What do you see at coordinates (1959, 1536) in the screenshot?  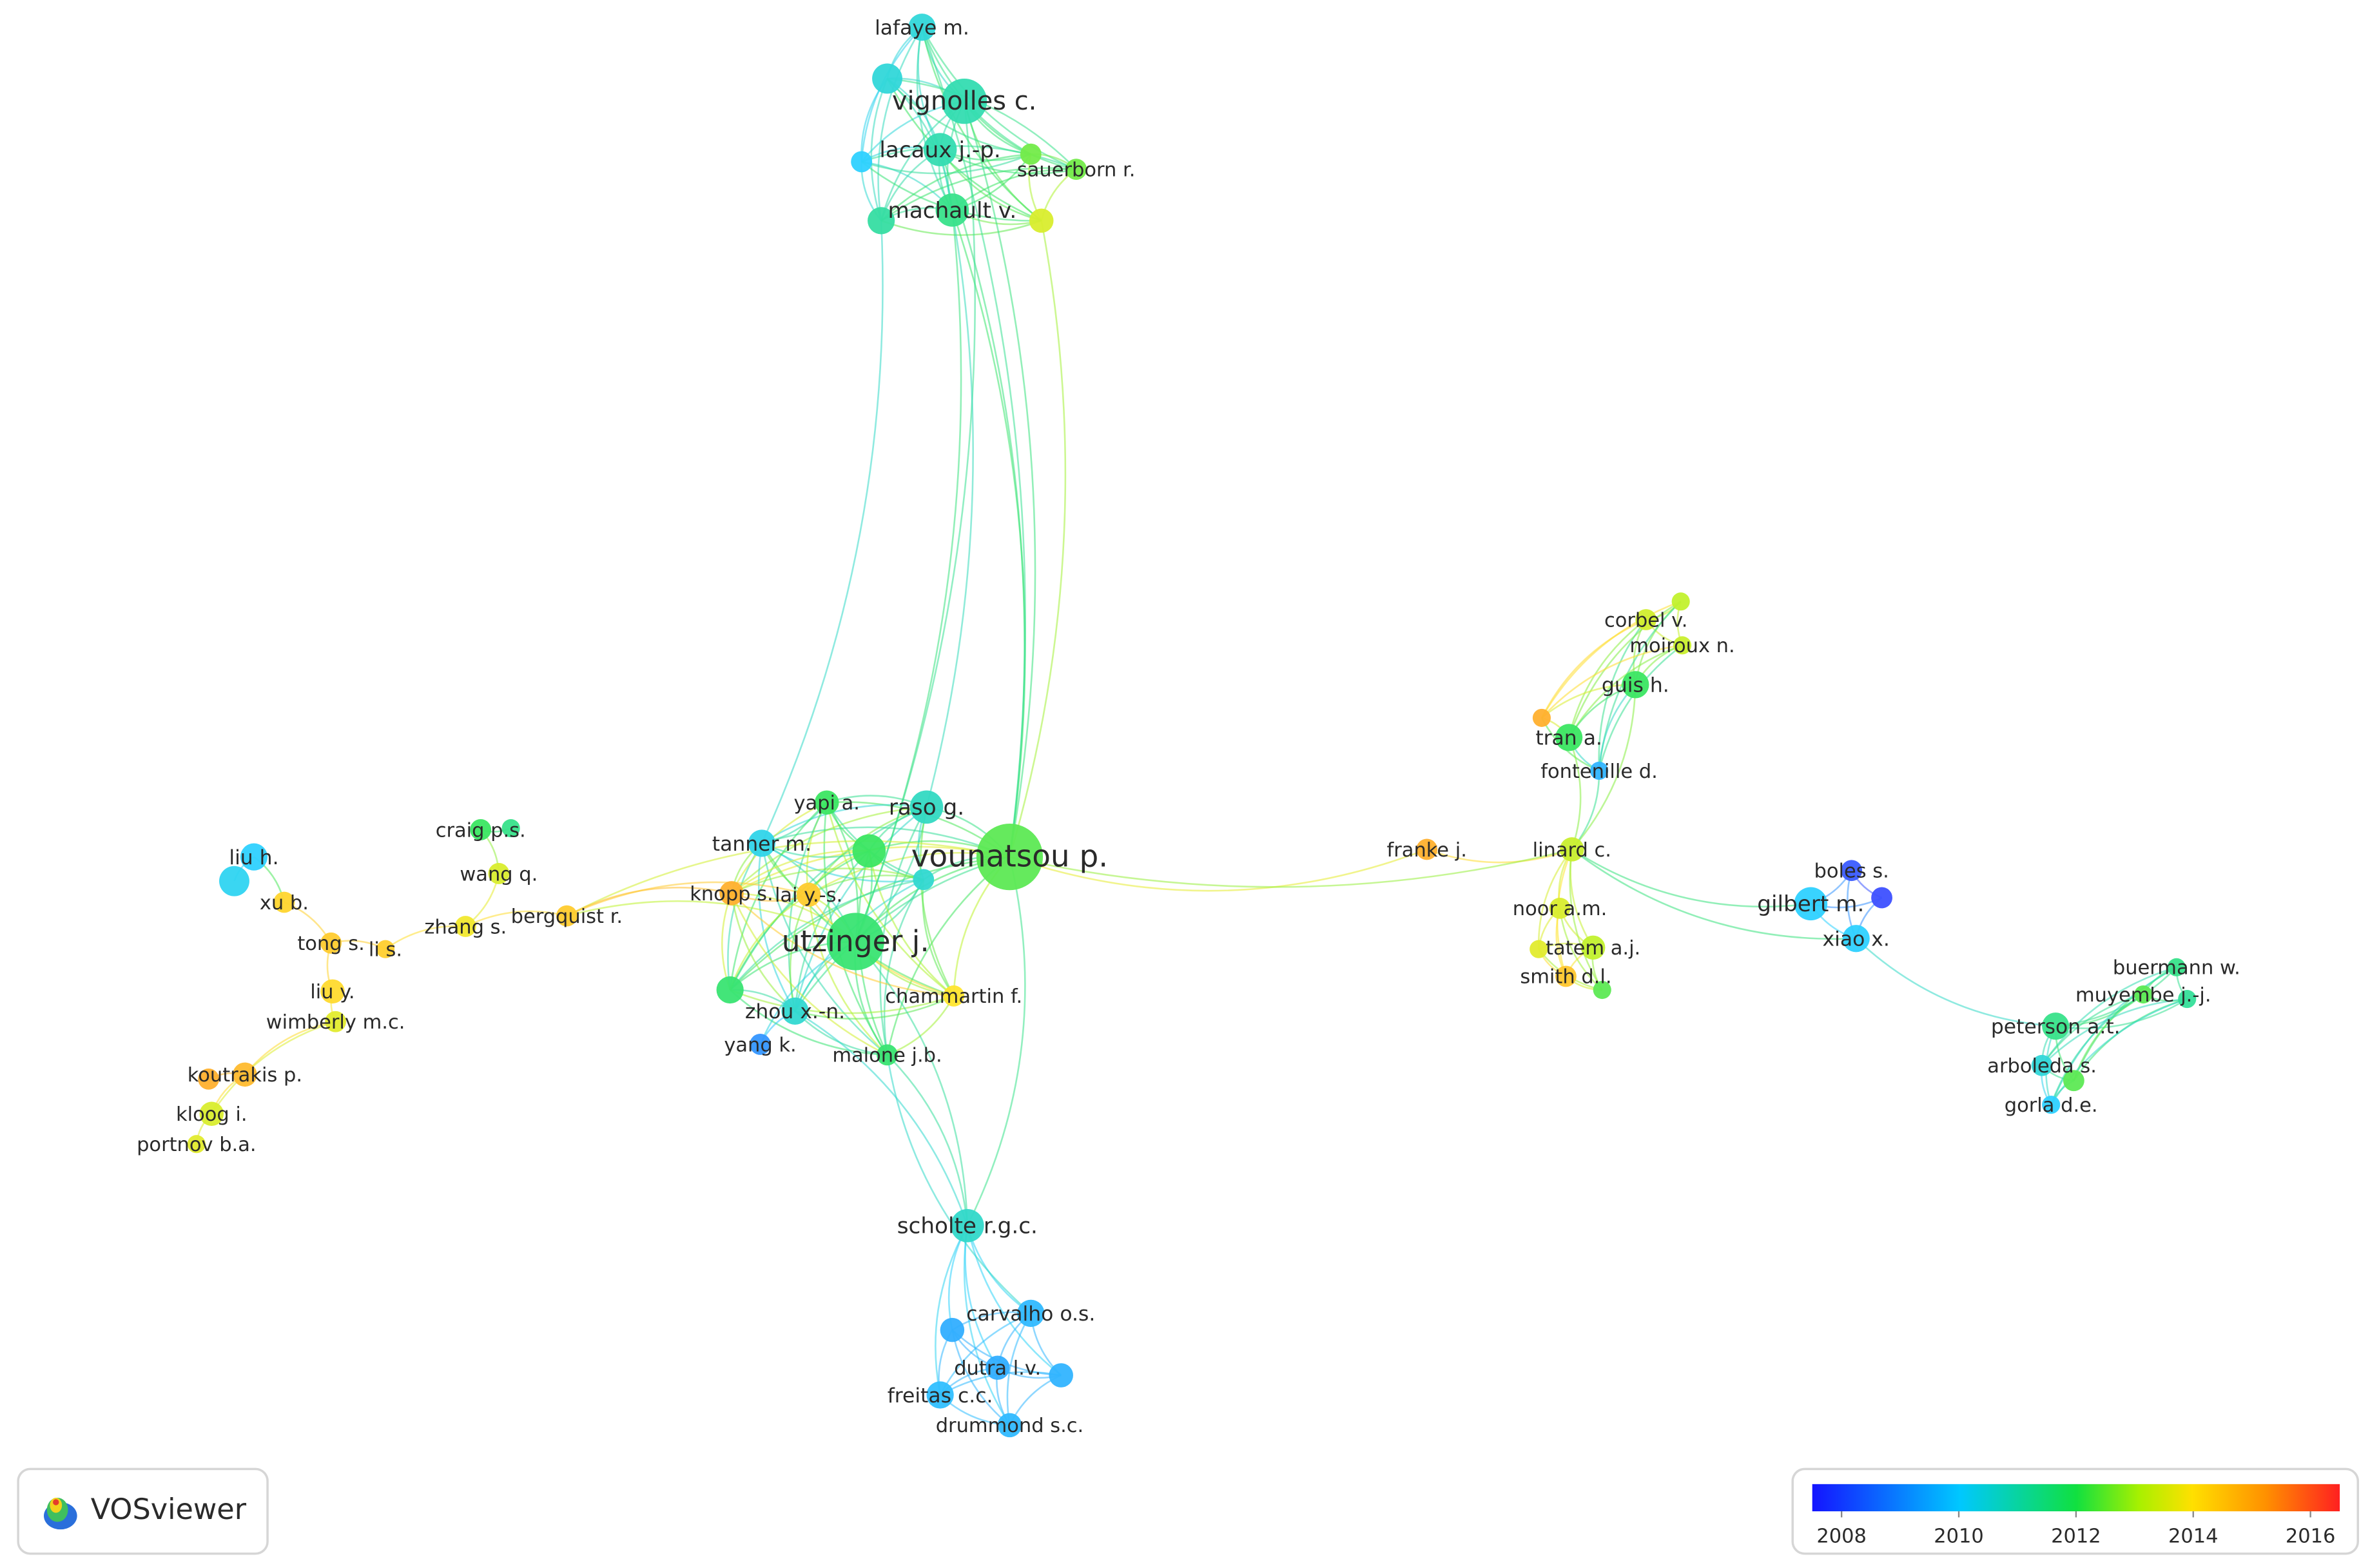 I see `tick-label: 2010` at bounding box center [1959, 1536].